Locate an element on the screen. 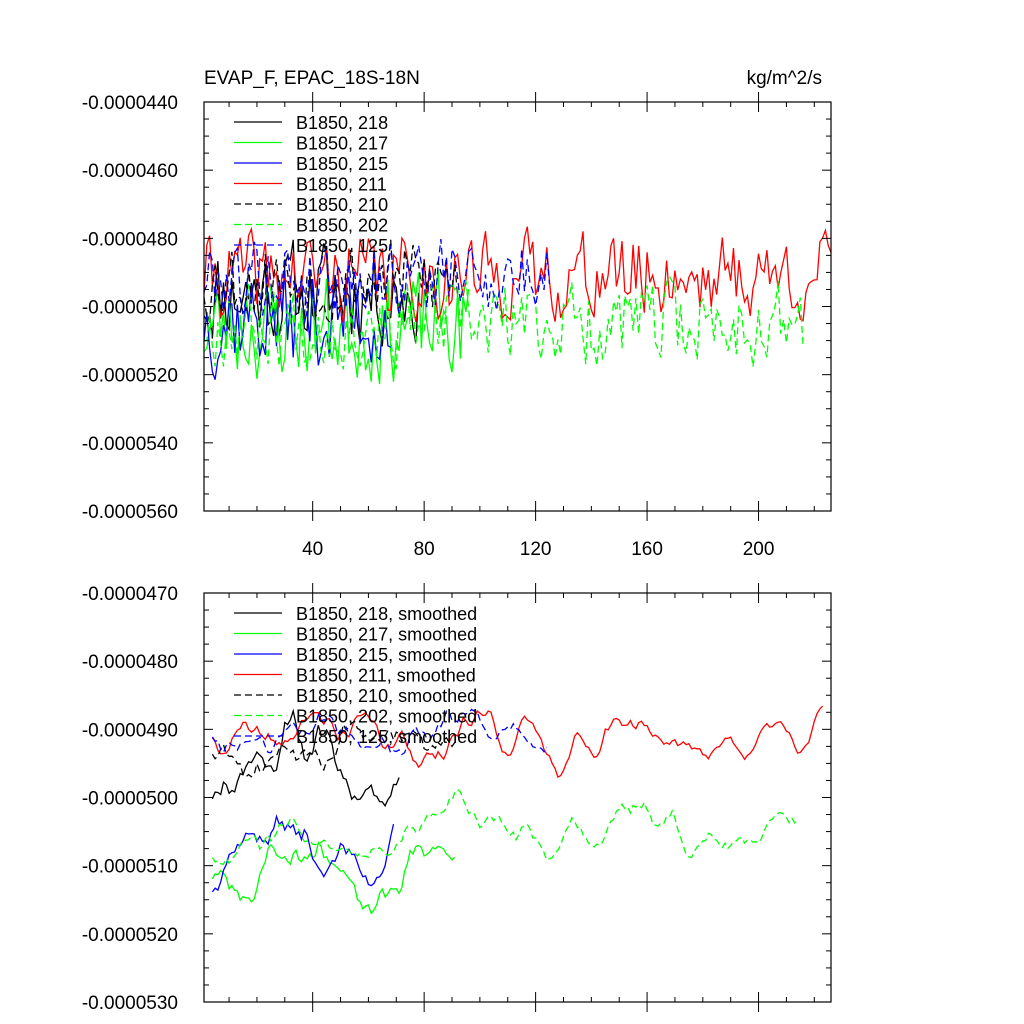  units-label: kg/m^2/s is located at coordinates (784, 78).